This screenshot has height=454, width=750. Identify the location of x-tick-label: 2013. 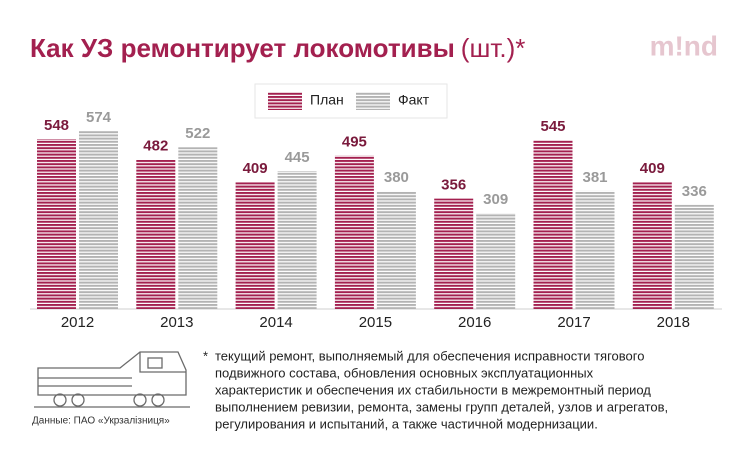
(176, 322).